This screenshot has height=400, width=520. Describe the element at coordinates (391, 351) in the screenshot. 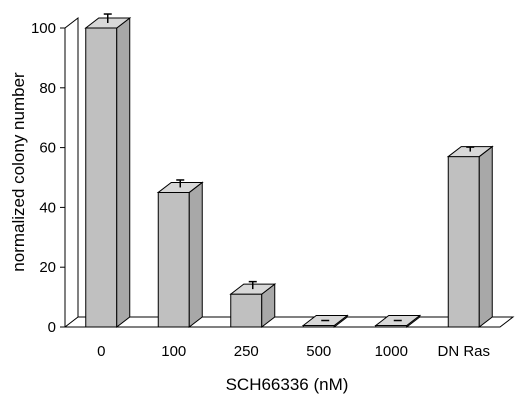

I see `x-tick-label: 1000` at that location.